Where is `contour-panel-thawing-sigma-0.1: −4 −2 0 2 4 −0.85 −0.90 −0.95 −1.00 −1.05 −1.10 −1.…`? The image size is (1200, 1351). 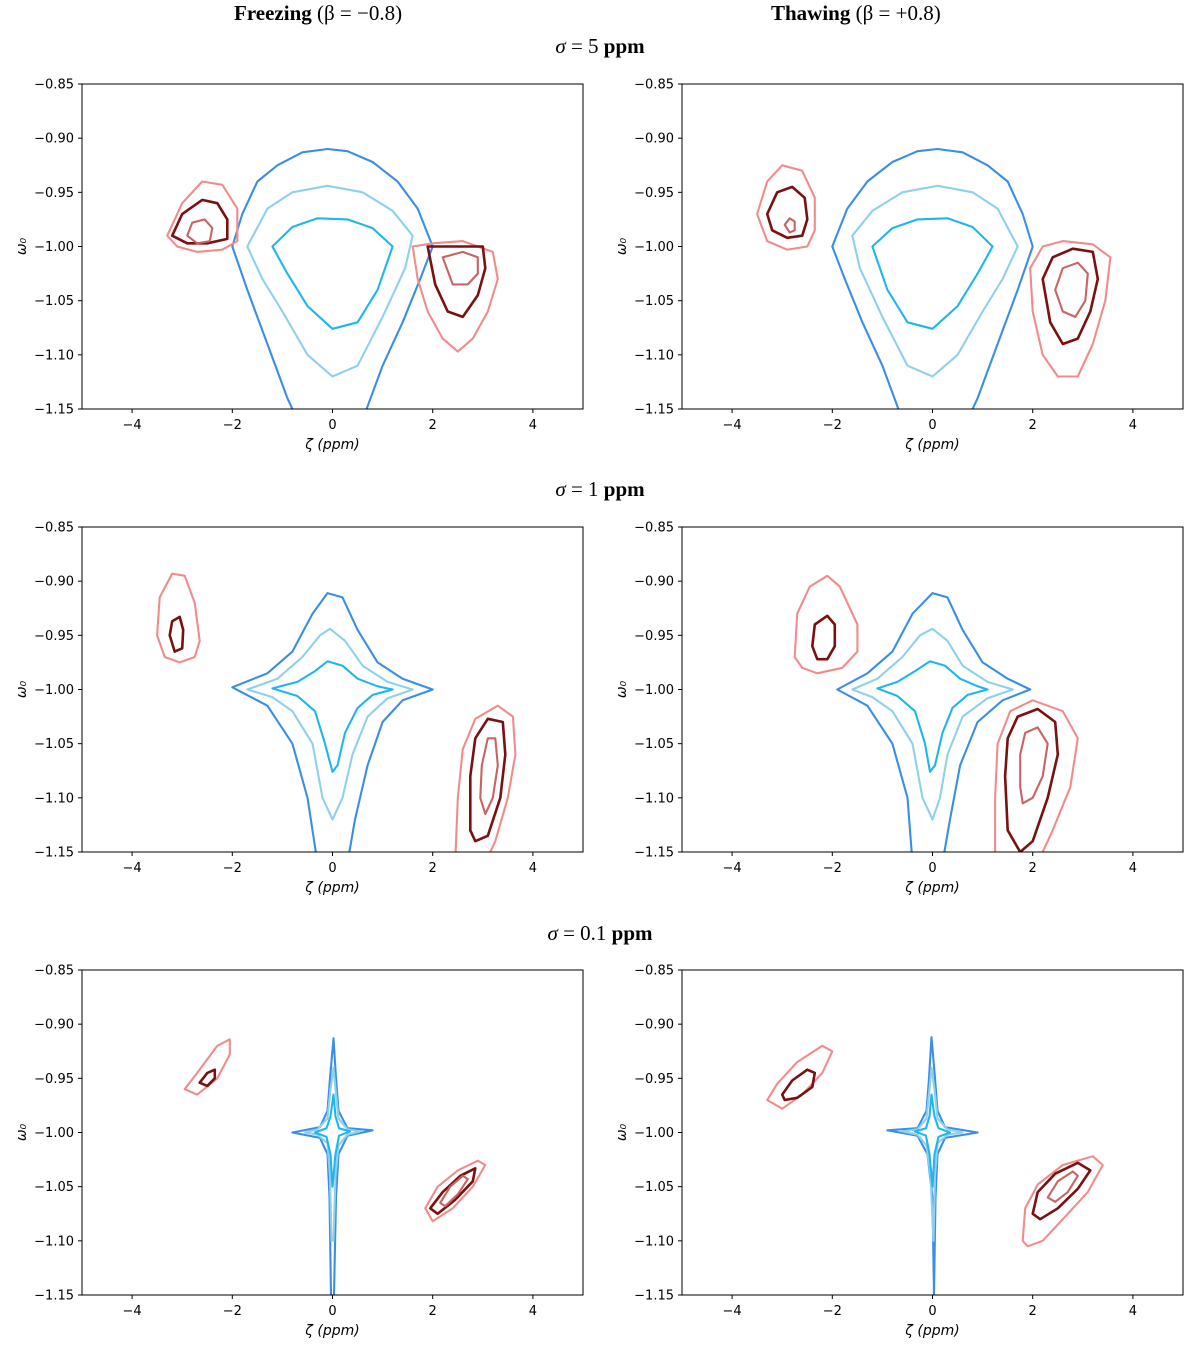 contour-panel-thawing-sigma-0.1: −4 −2 0 2 4 −0.85 −0.90 −0.95 −1.00 −1.05 −1.10 −1.… is located at coordinates (899, 1151).